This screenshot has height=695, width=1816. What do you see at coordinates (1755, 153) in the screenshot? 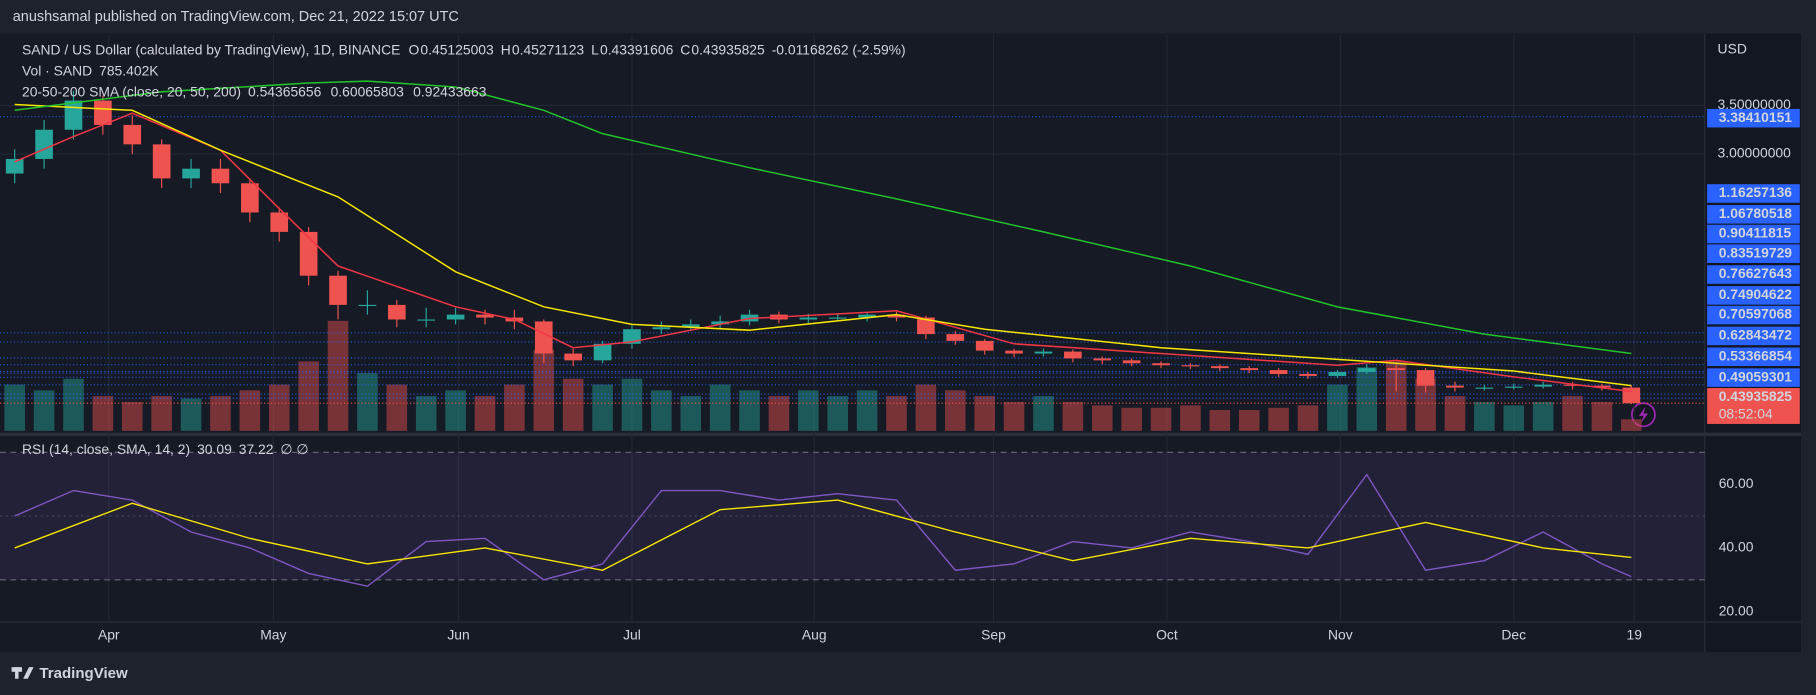
I see `y-tick-label: 3.00000000` at bounding box center [1755, 153].